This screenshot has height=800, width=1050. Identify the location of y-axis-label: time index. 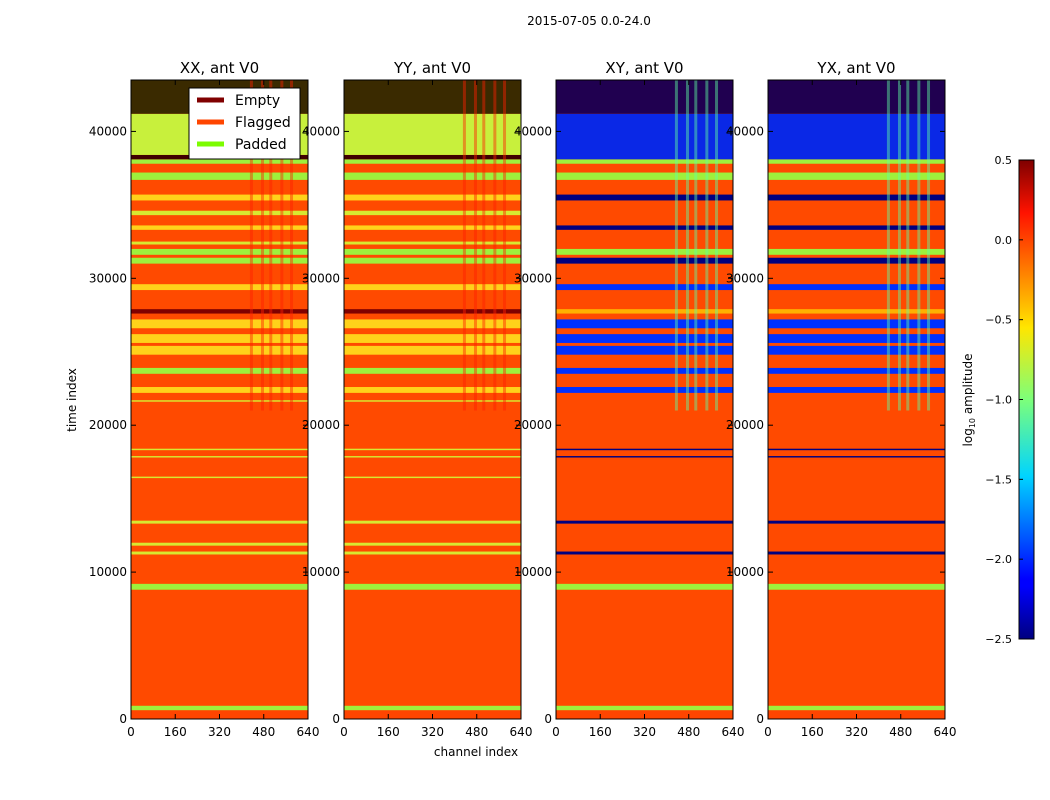
(72, 400).